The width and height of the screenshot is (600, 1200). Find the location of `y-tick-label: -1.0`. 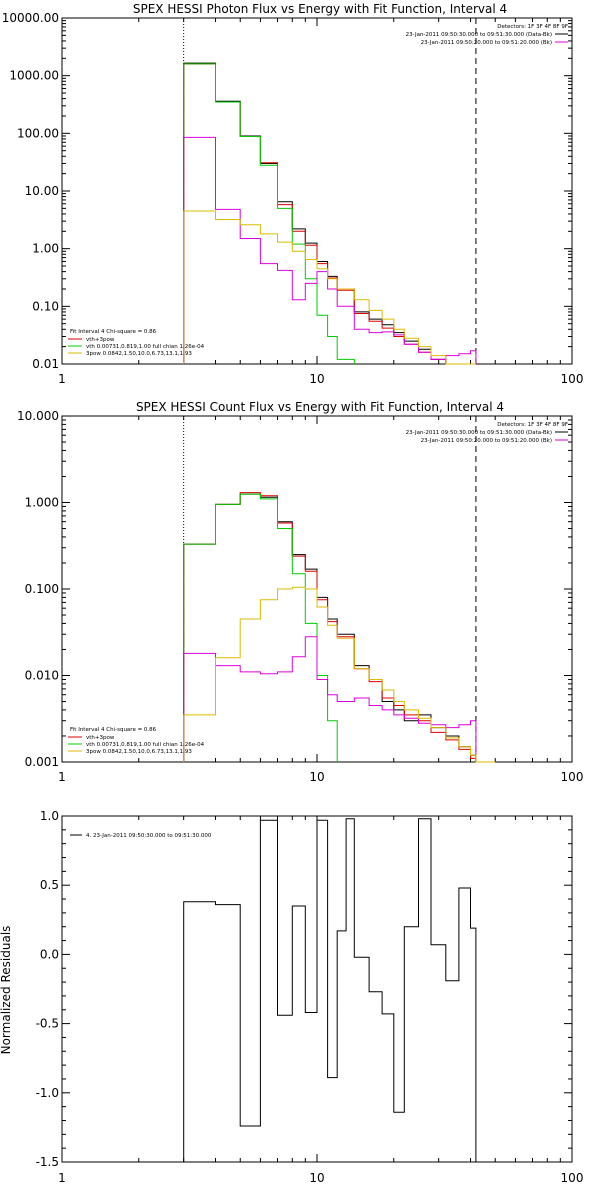

y-tick-label: -1.0 is located at coordinates (47, 1093).